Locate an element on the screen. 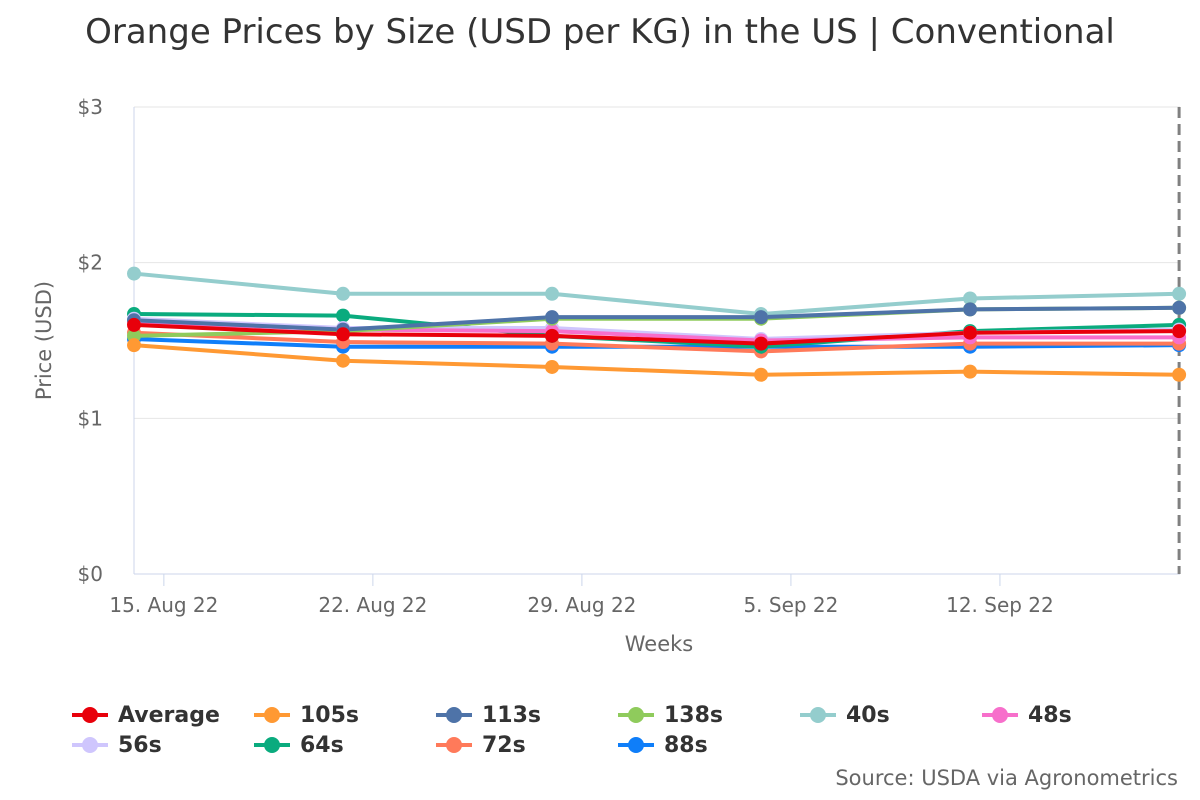 Image resolution: width=1200 pixels, height=800 pixels. legend-item-113s: 113s is located at coordinates (486, 715).